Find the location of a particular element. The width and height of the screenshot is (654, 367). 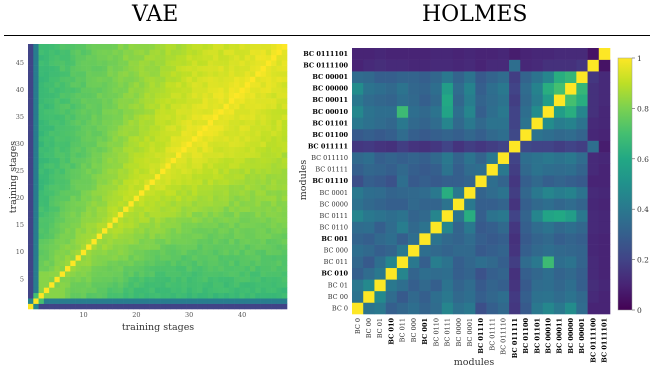

holmes-y-axis-label: modules is located at coordinates (303, 180).